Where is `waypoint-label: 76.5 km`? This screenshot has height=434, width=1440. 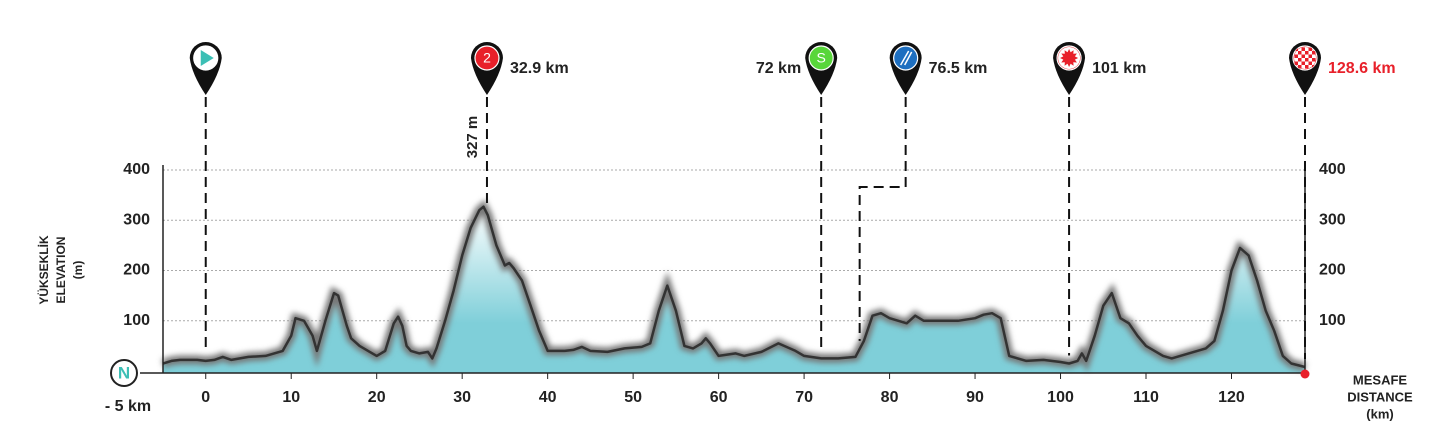
waypoint-label: 76.5 km is located at coordinates (958, 68).